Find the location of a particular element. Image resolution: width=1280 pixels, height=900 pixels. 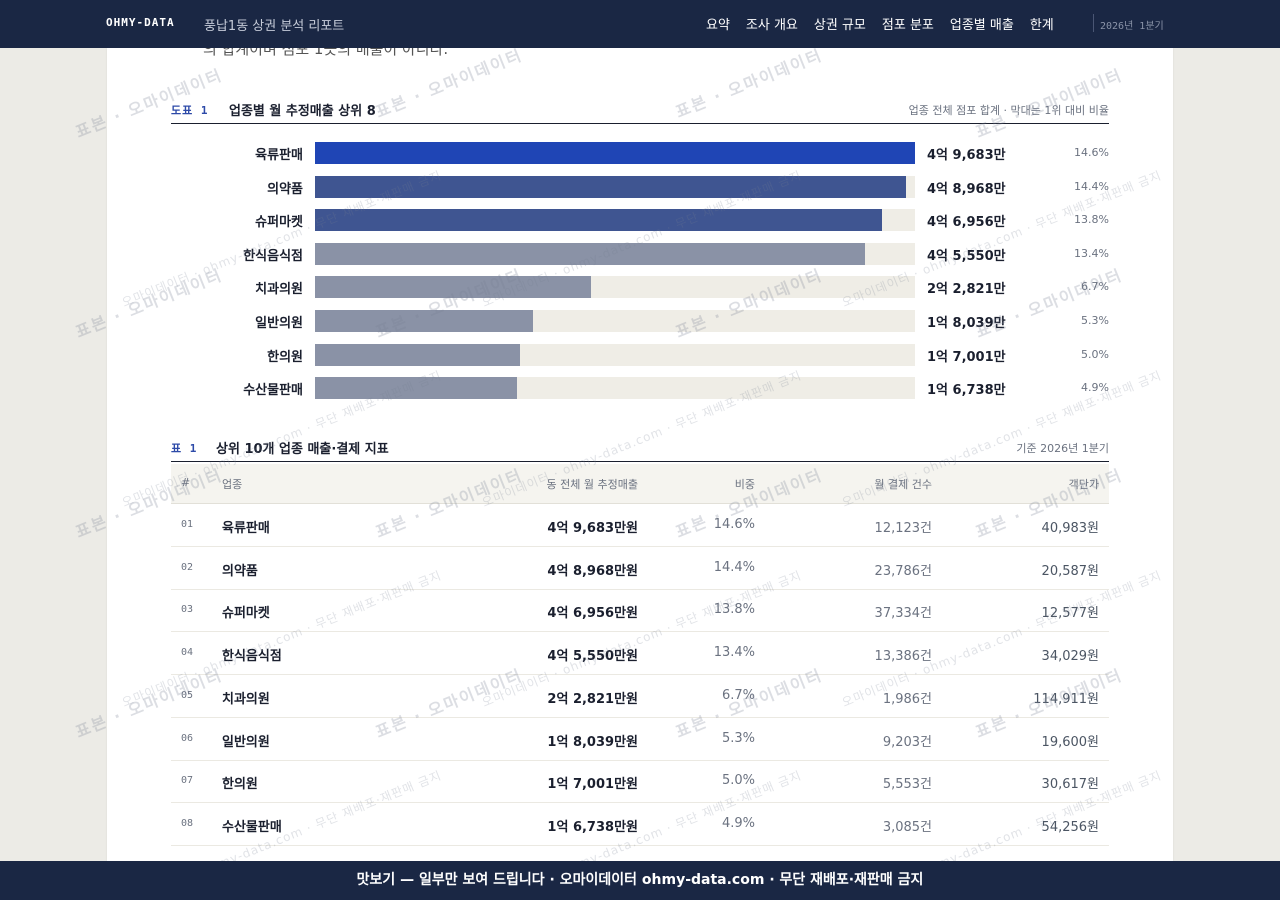

table-row: 07 한의원 1억 7,001만원 5.0% 5,553건 30,617원 is located at coordinates (640, 782).